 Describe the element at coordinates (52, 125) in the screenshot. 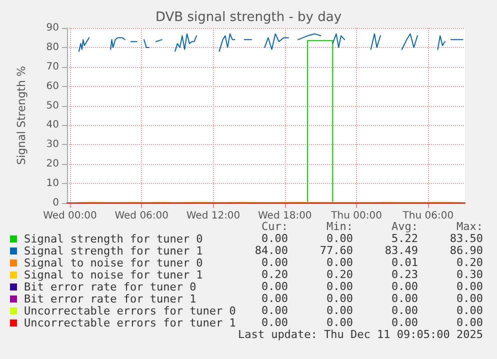

I see `y-tick-label: 40` at that location.